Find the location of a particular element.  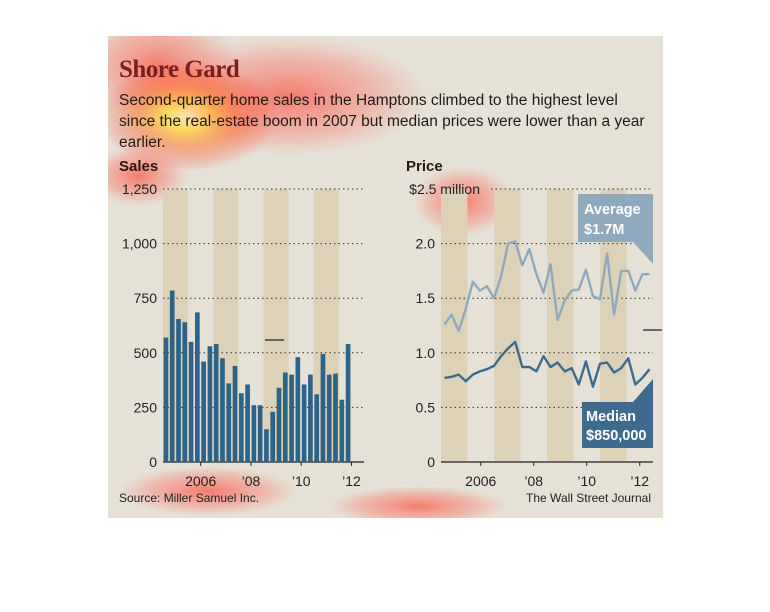

median-callout-label: Median is located at coordinates (611, 417).